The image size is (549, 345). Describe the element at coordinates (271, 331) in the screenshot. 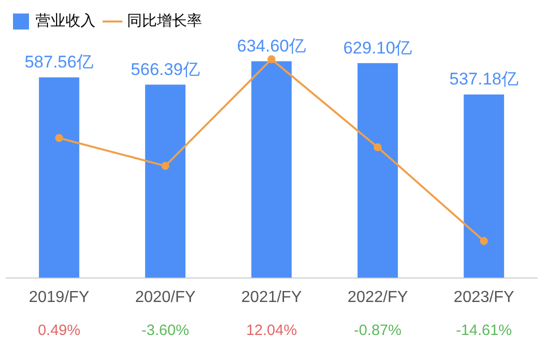

I see `data-label: 12.04%` at that location.